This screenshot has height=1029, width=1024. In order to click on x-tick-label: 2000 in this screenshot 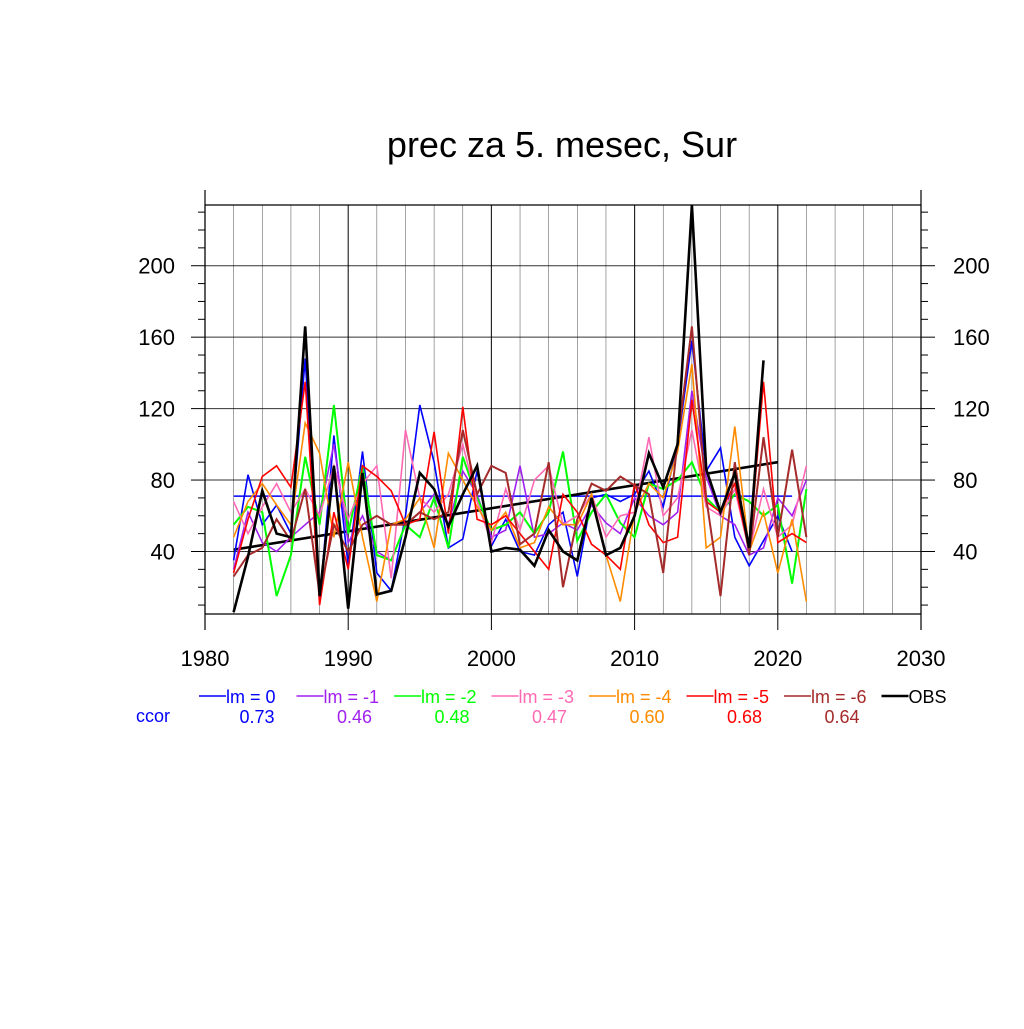, I will do `click(491, 658)`.